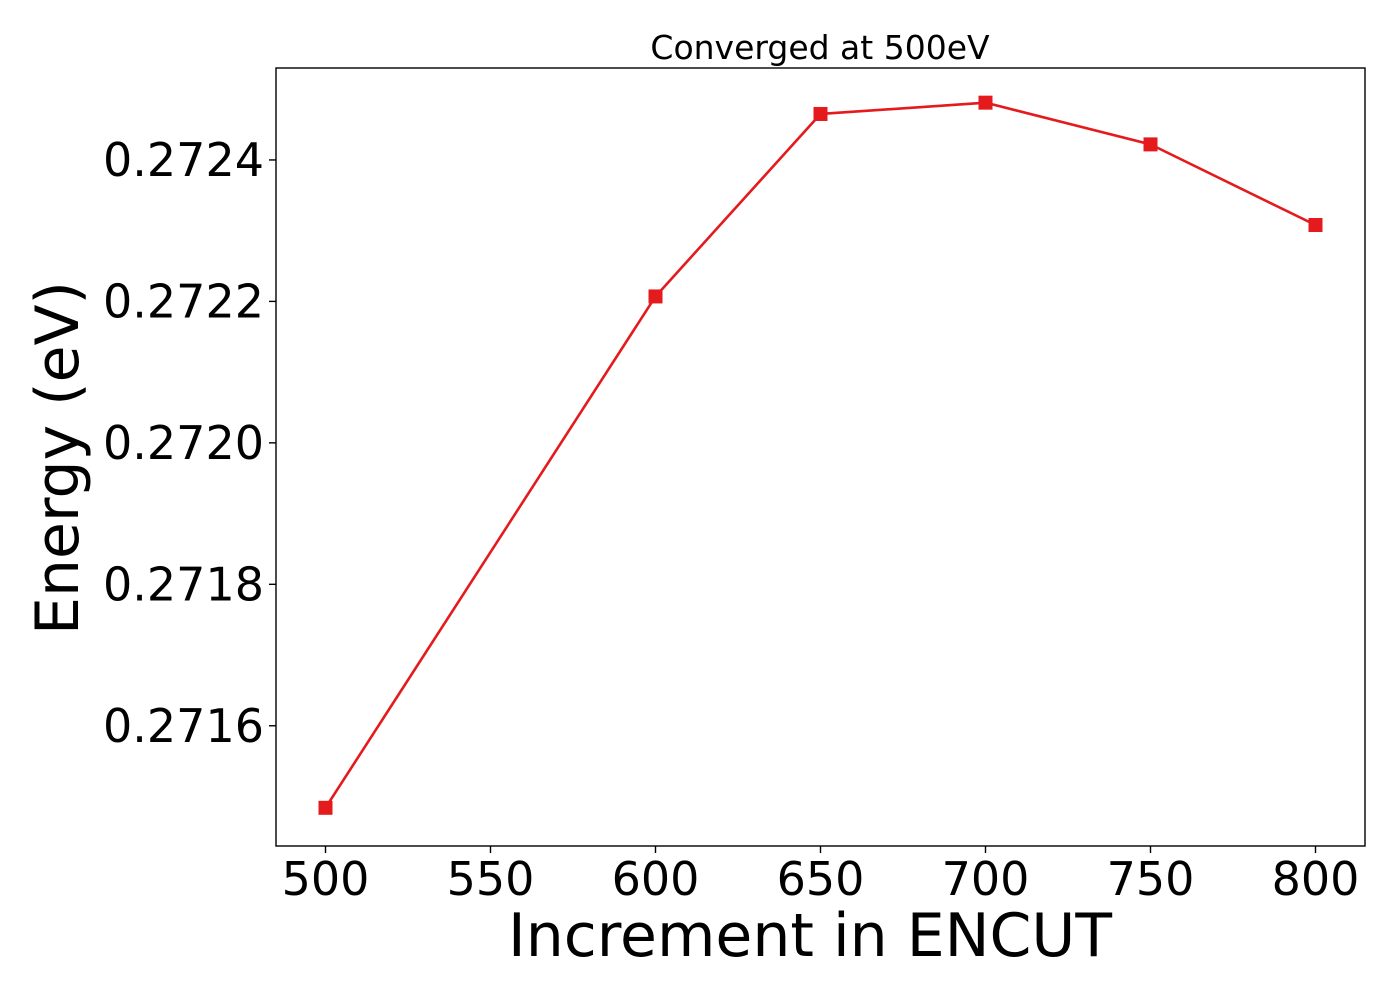 The image size is (1400, 1000). I want to click on x-tick-label: 800, so click(1316, 879).